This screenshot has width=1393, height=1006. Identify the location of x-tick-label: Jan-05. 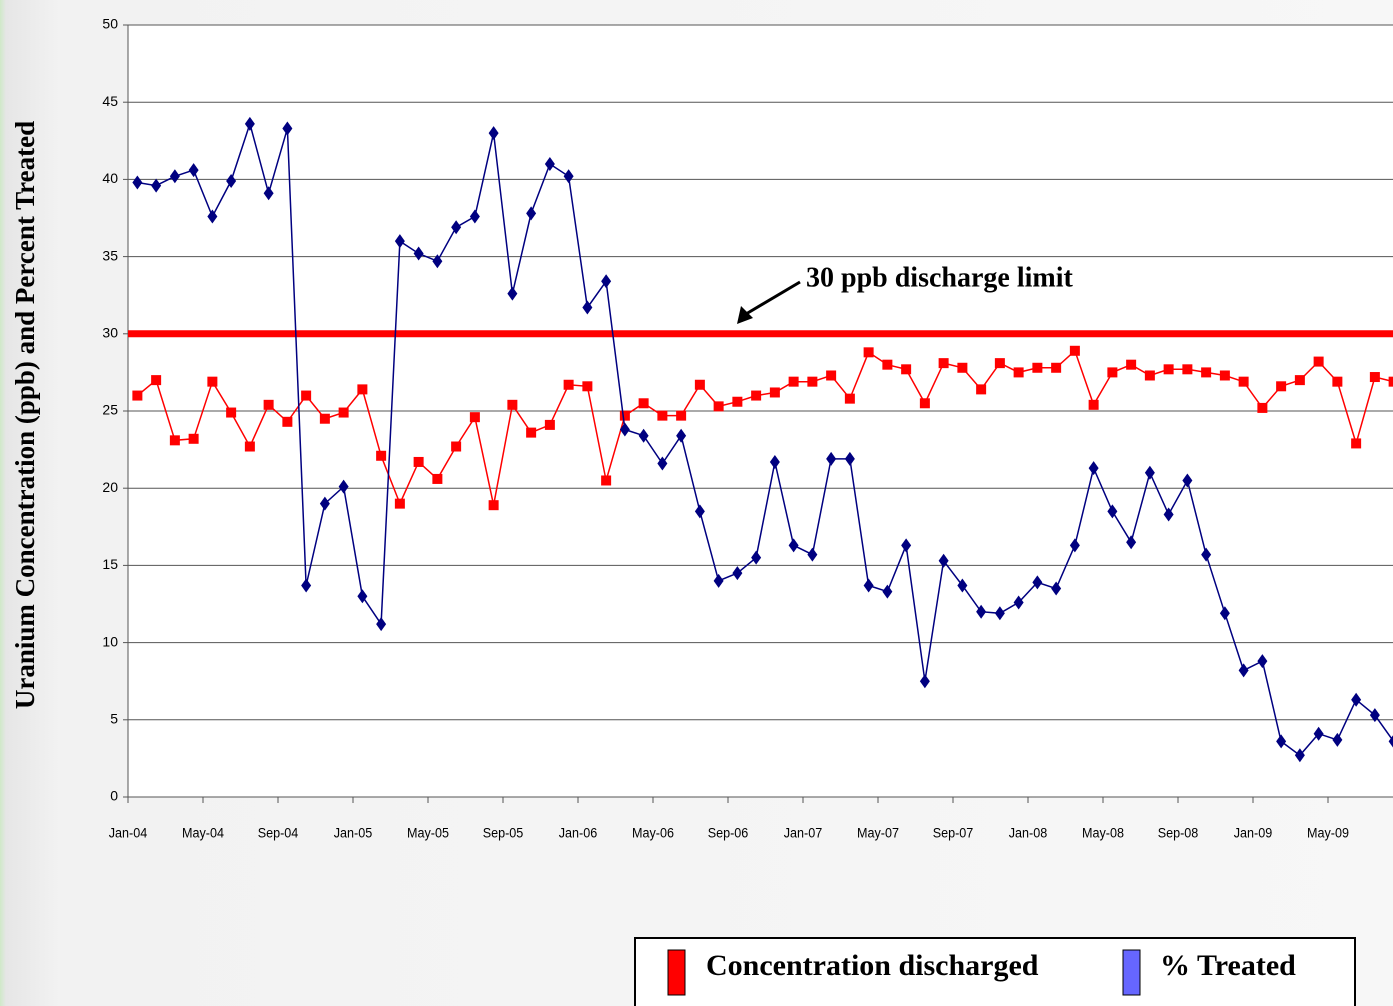
(353, 833).